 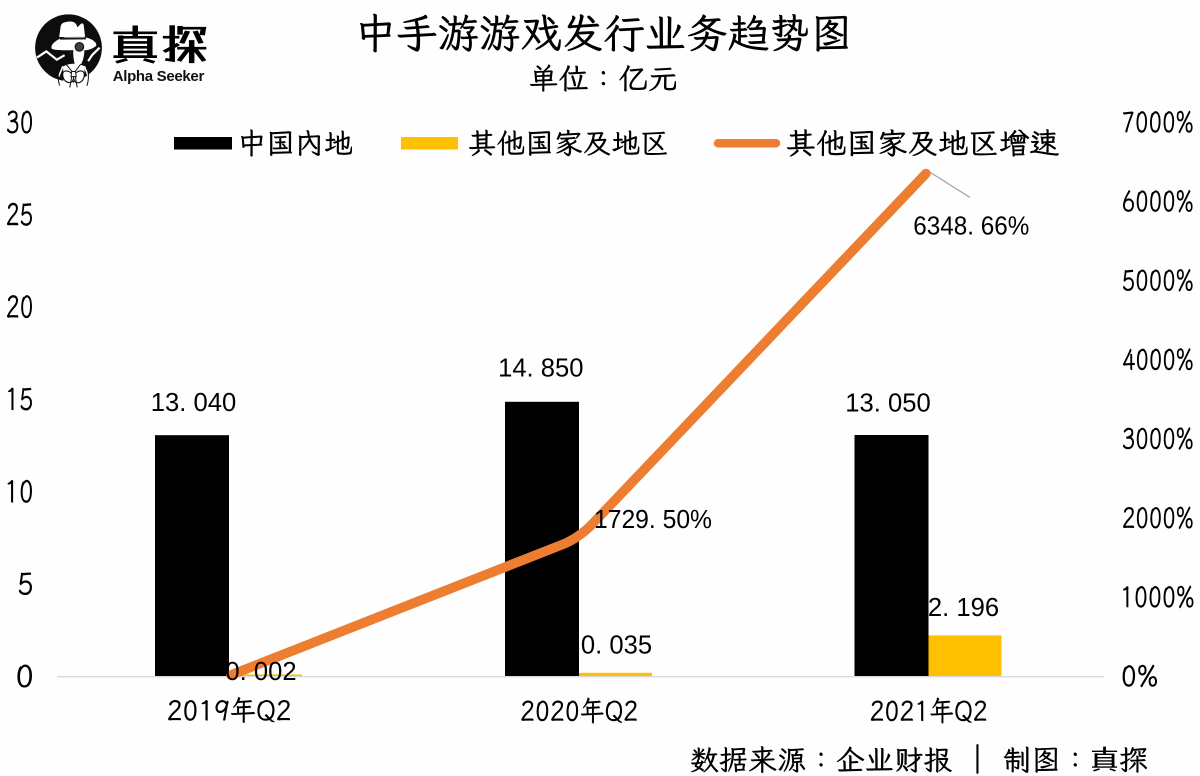 What do you see at coordinates (653, 520) in the screenshot?
I see `svg-text: 1729. 50%` at bounding box center [653, 520].